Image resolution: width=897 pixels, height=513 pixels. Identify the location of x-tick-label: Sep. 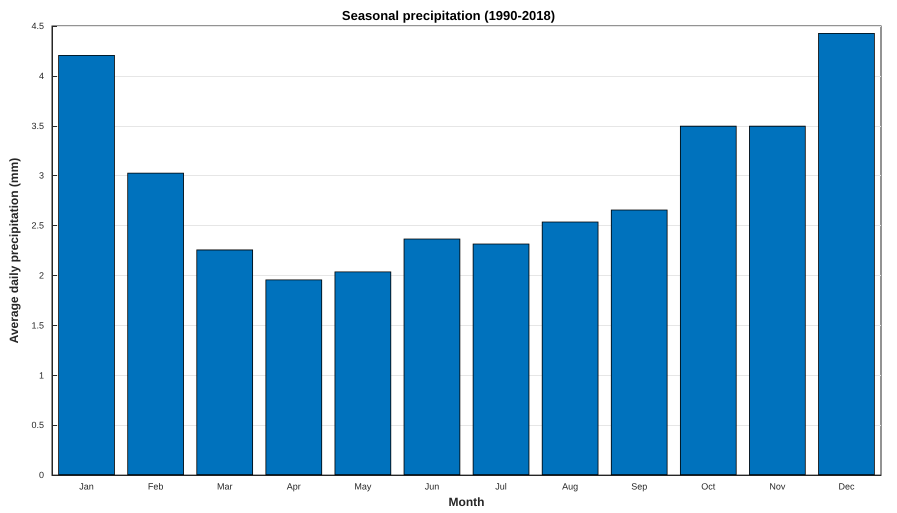
(639, 487).